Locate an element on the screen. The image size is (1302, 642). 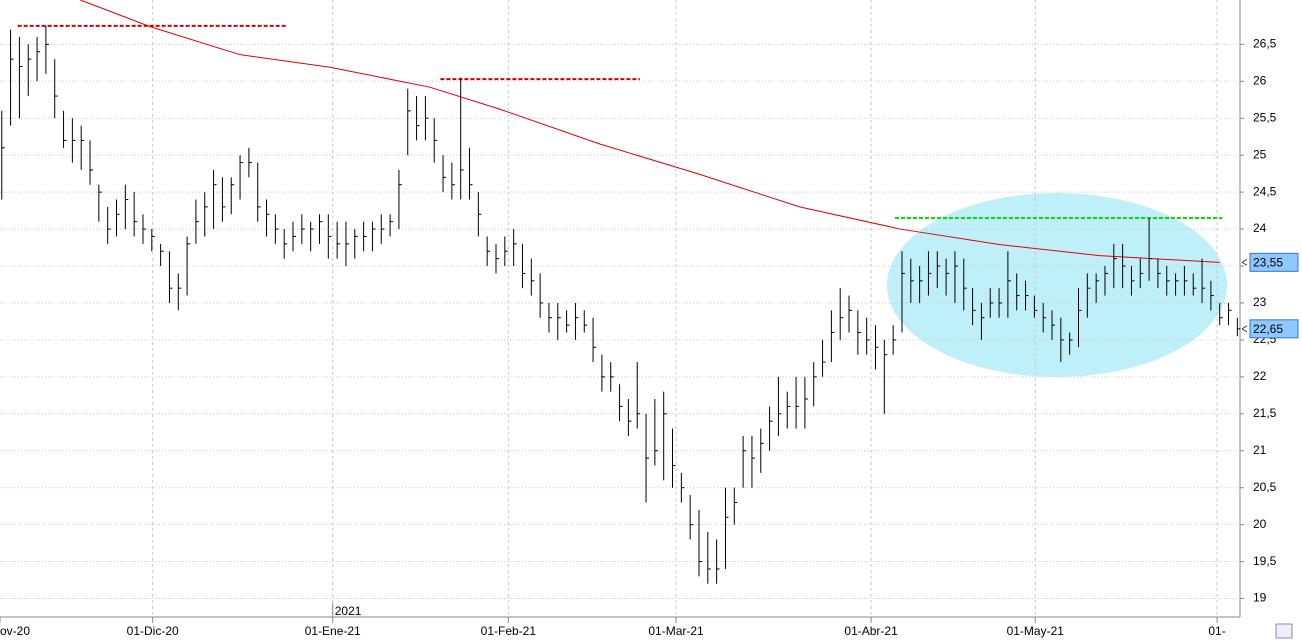
price-marker-label: 23,55 is located at coordinates (1268, 262).